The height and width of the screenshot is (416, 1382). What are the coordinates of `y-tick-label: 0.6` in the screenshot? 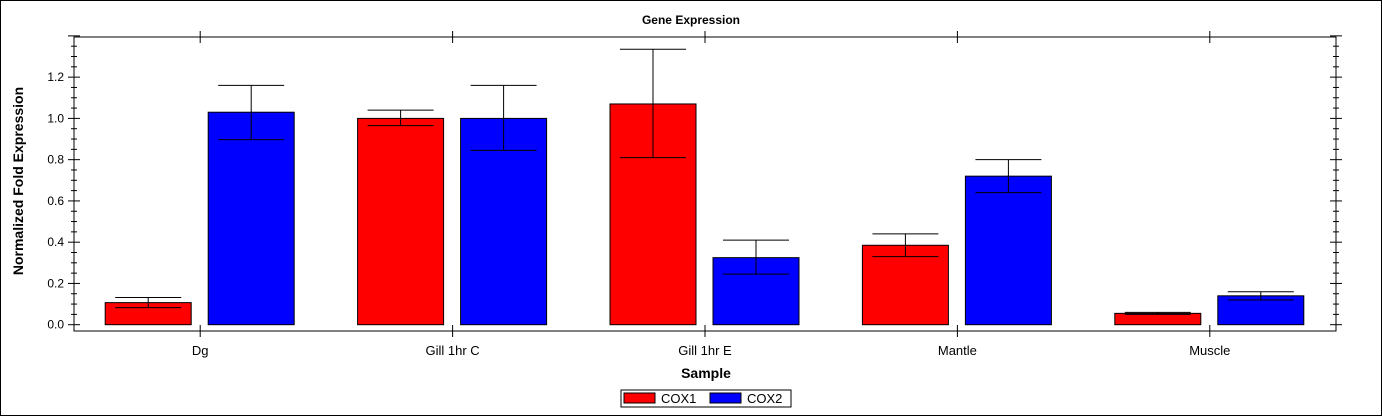 It's located at (55, 201).